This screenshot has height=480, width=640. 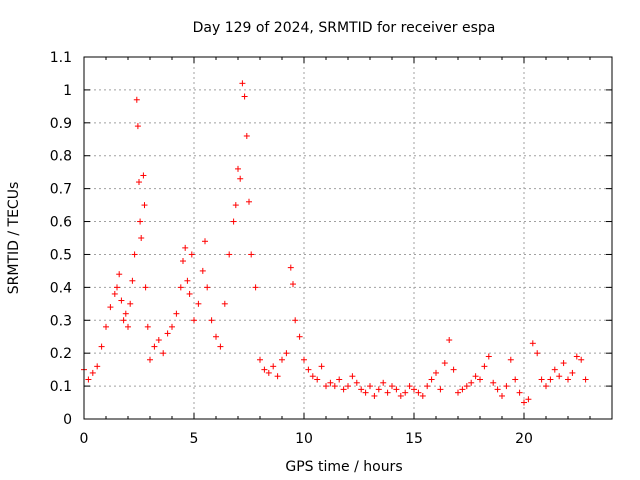 I want to click on y-tick-label: 1, so click(x=67, y=91).